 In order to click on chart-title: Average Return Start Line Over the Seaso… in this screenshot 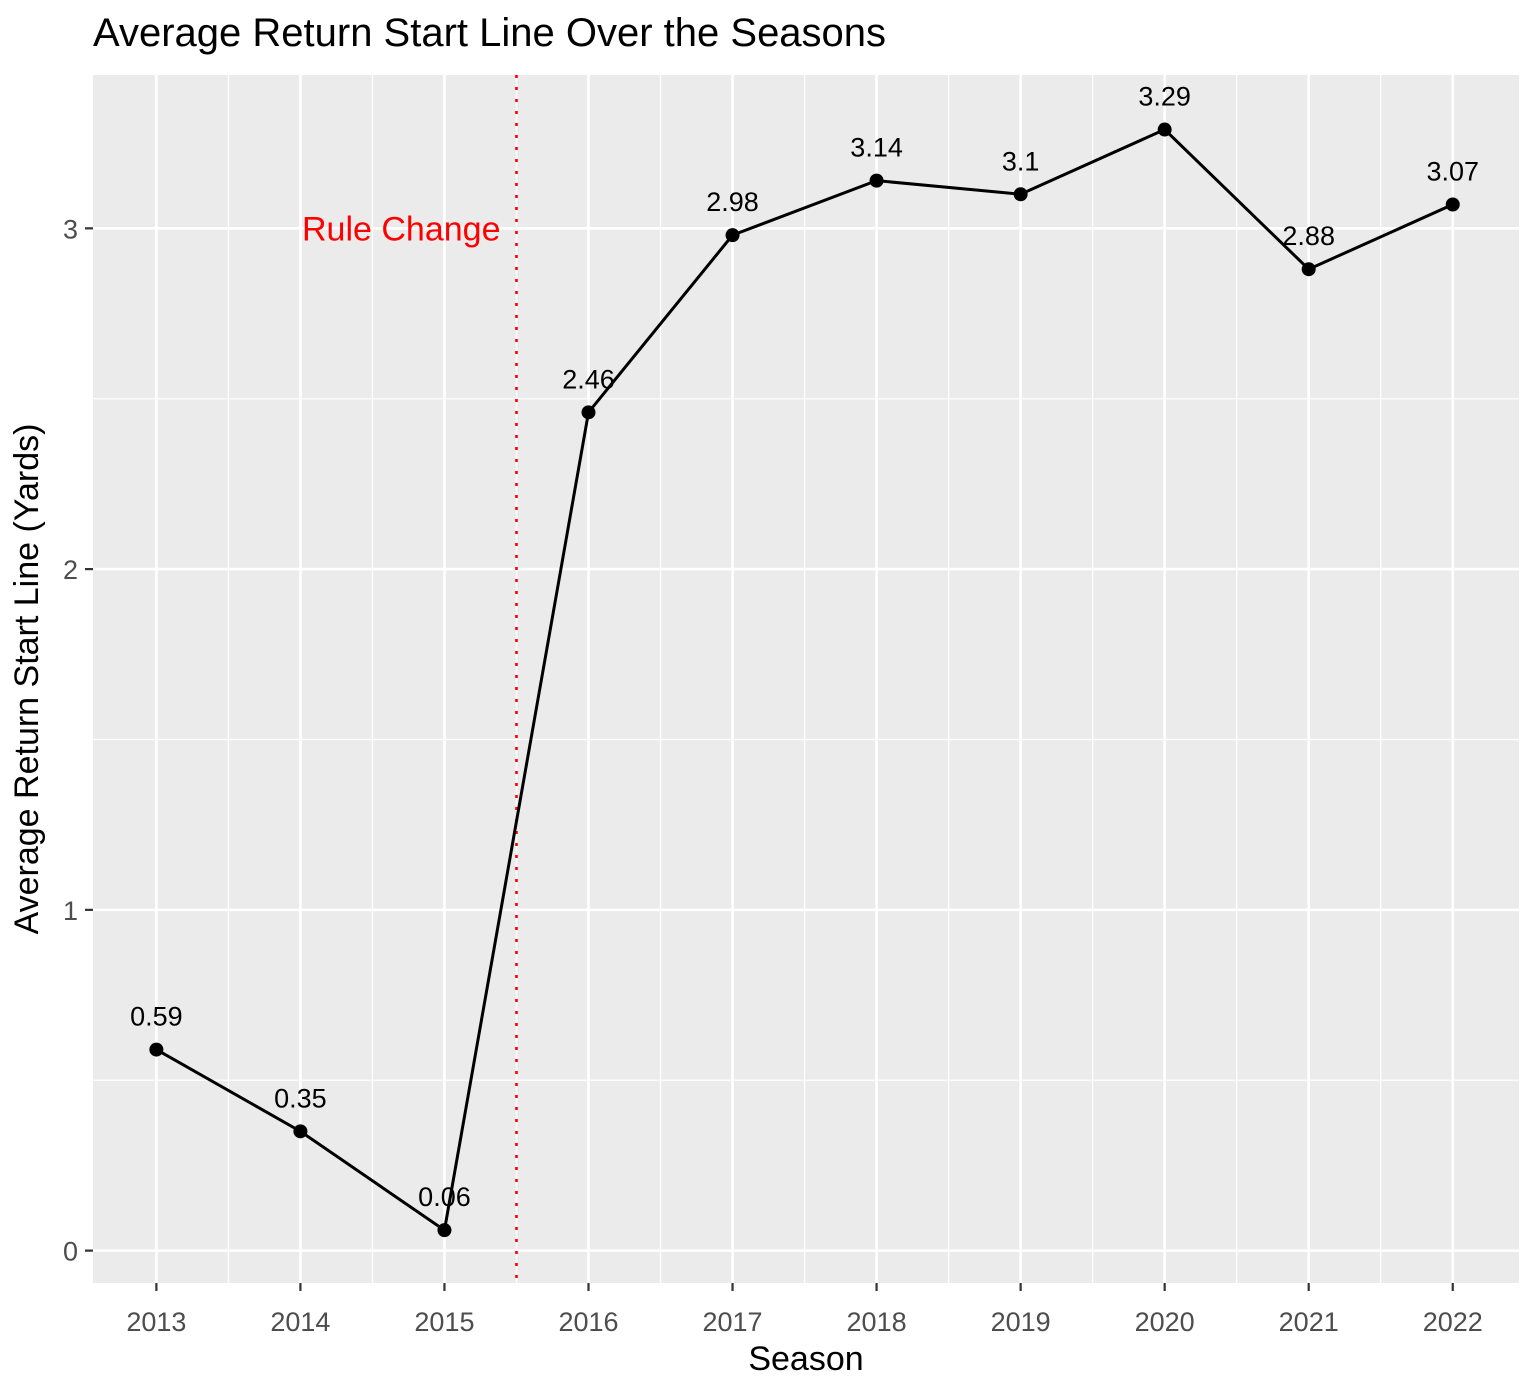, I will do `click(489, 33)`.